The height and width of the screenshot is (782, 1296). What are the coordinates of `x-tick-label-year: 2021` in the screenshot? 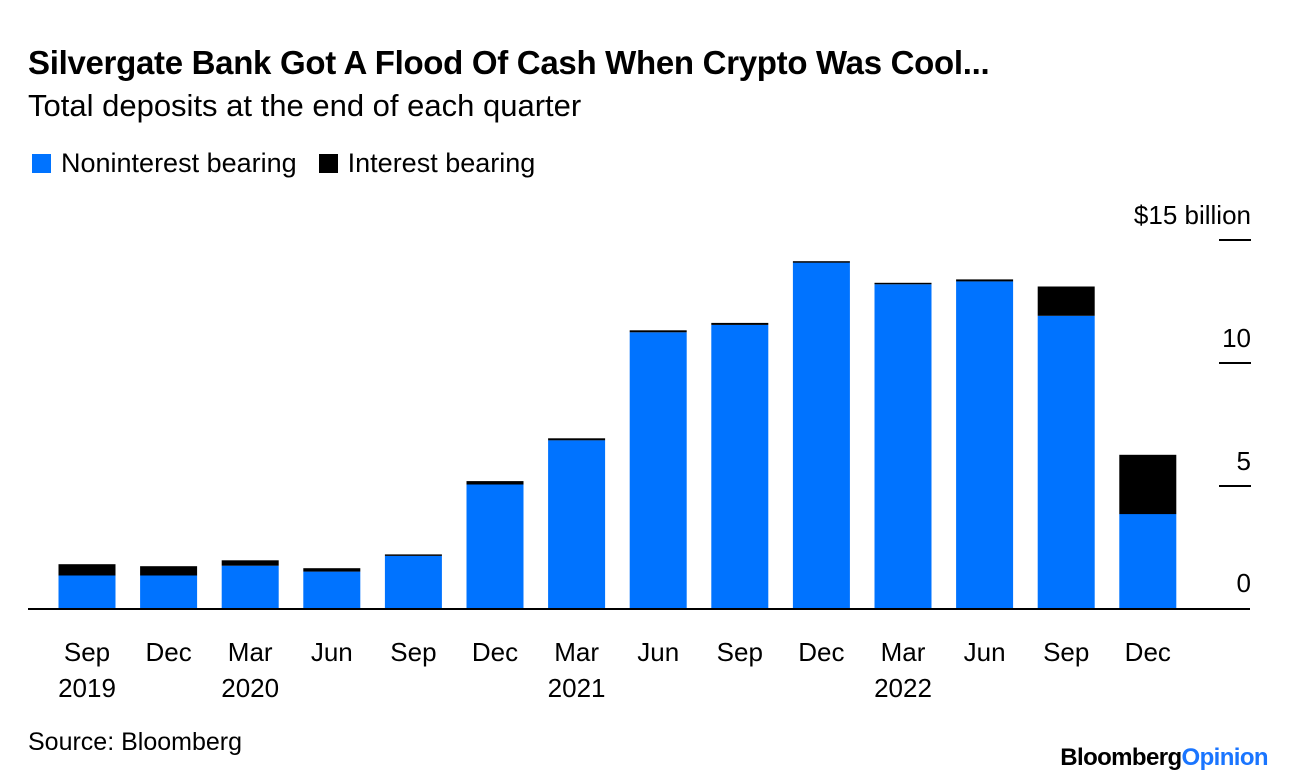 It's located at (577, 688).